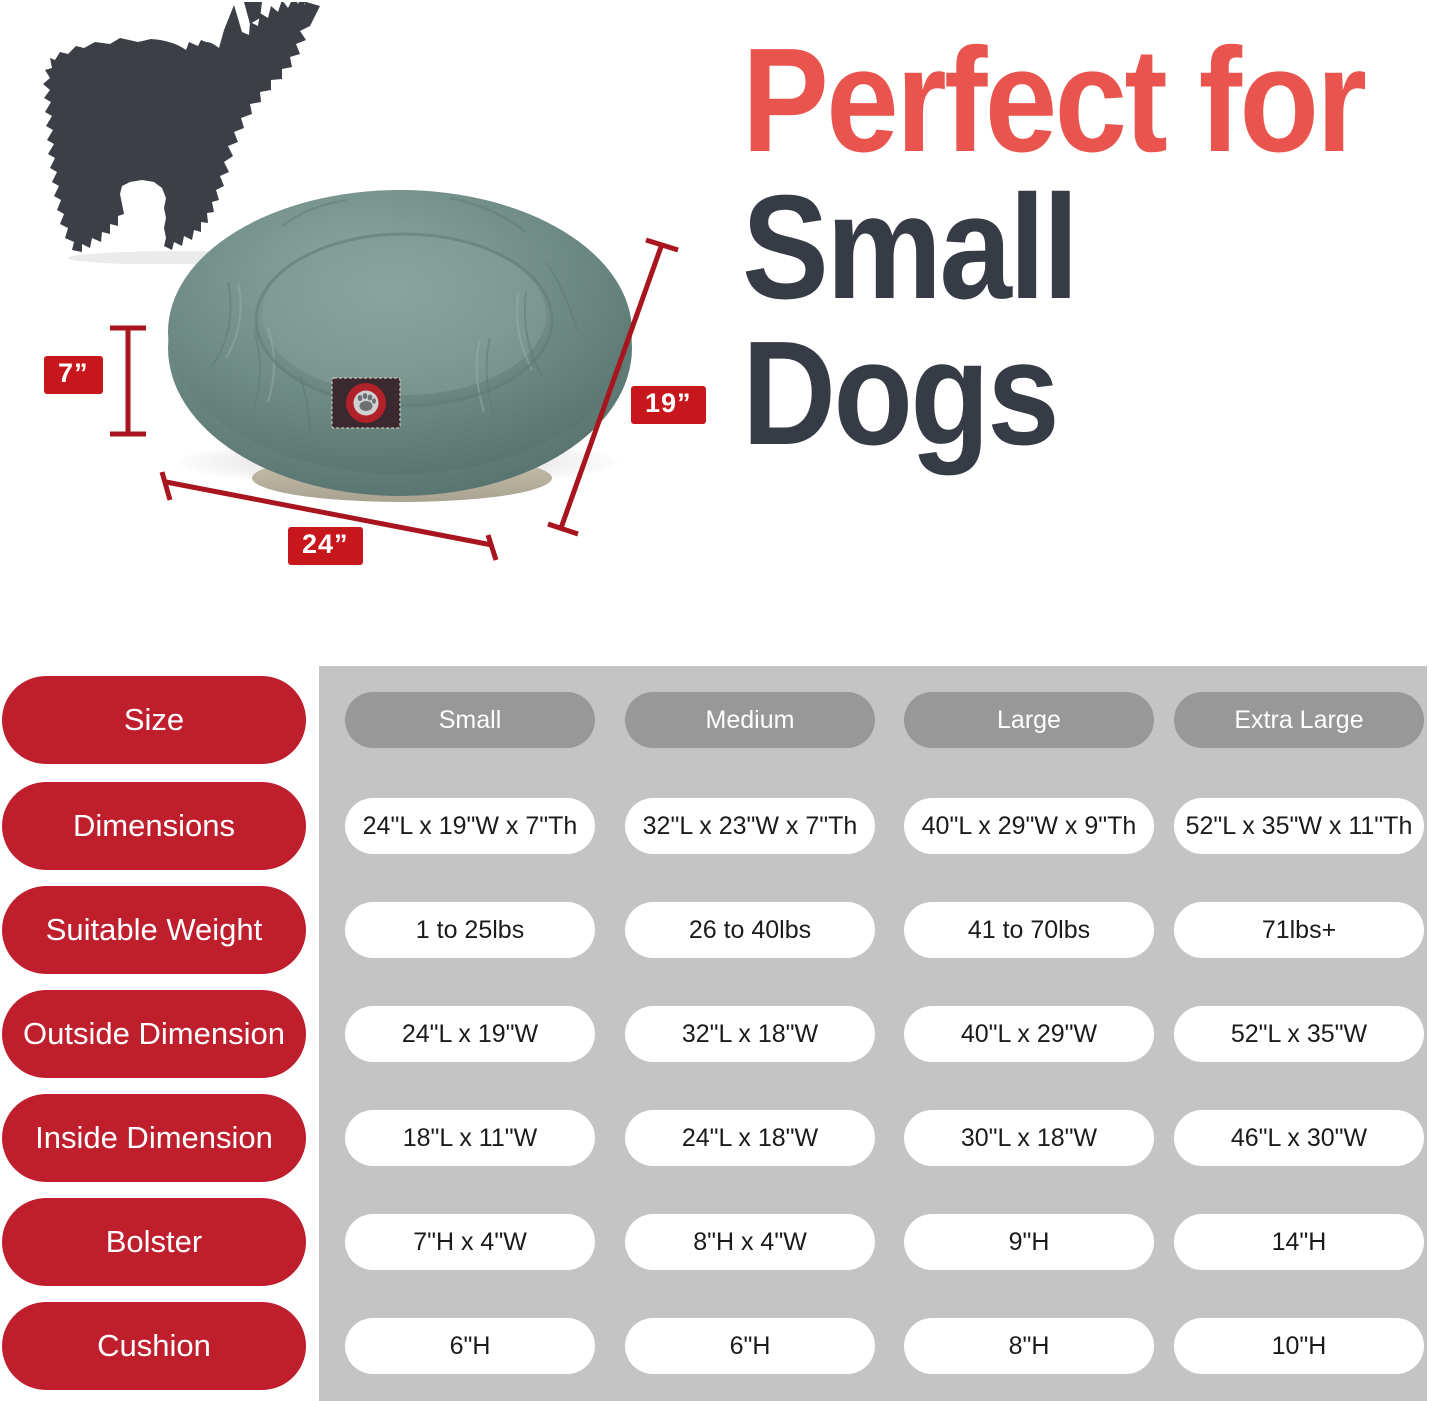  What do you see at coordinates (1299, 930) in the screenshot?
I see `cell-suitable-weight-extra-large: 71lbs+` at bounding box center [1299, 930].